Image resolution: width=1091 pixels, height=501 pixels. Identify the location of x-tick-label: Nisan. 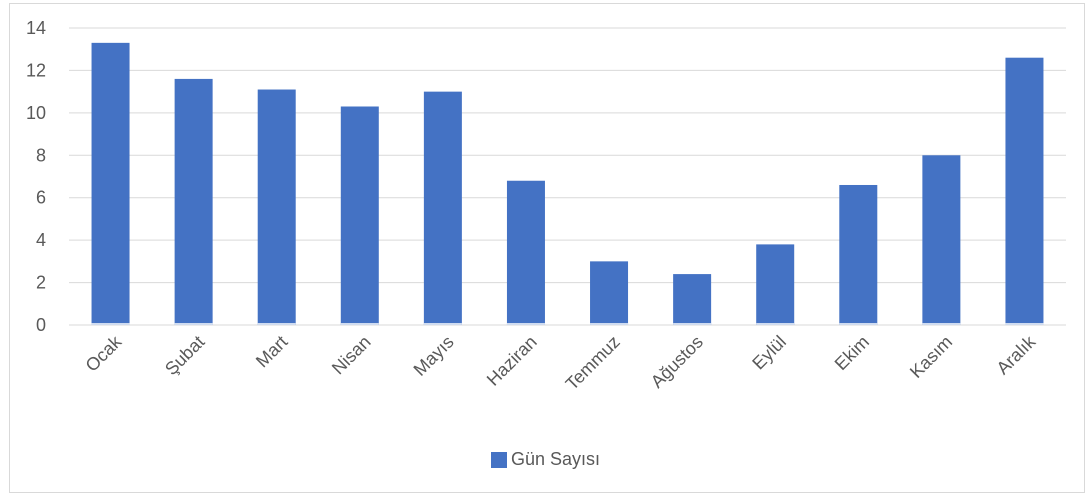
(351, 355).